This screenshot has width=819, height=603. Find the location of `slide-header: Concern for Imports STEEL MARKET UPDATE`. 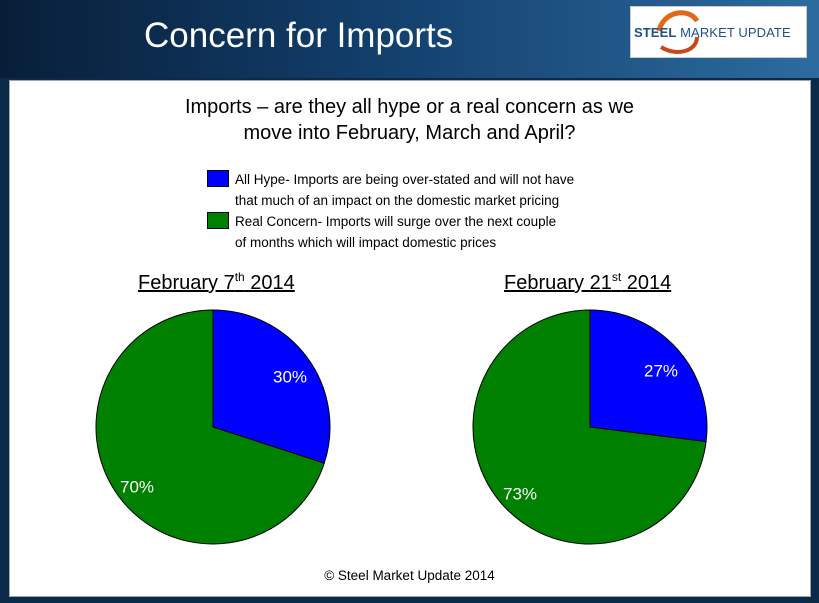

slide-header: Concern for Imports STEEL MARKET UPDATE is located at coordinates (409, 39).